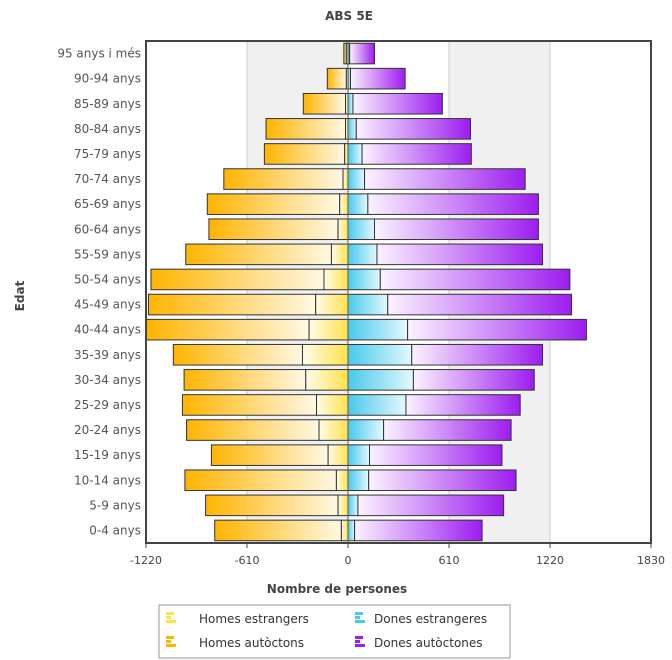  I want to click on bar-homes-autoctons-80-84-anys, so click(306, 129).